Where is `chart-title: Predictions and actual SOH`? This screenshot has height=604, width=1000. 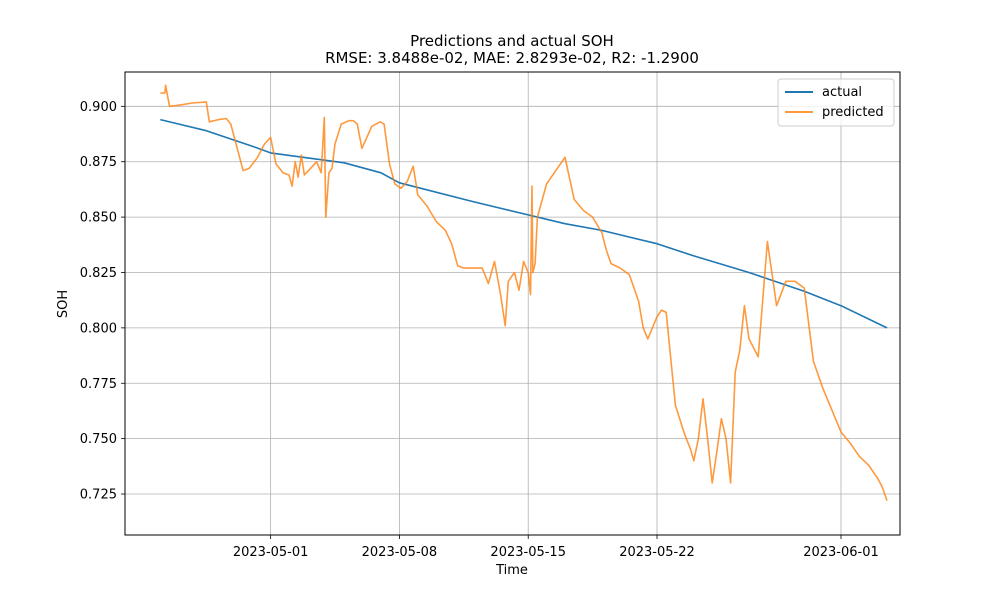 chart-title: Predictions and actual SOH is located at coordinates (512, 41).